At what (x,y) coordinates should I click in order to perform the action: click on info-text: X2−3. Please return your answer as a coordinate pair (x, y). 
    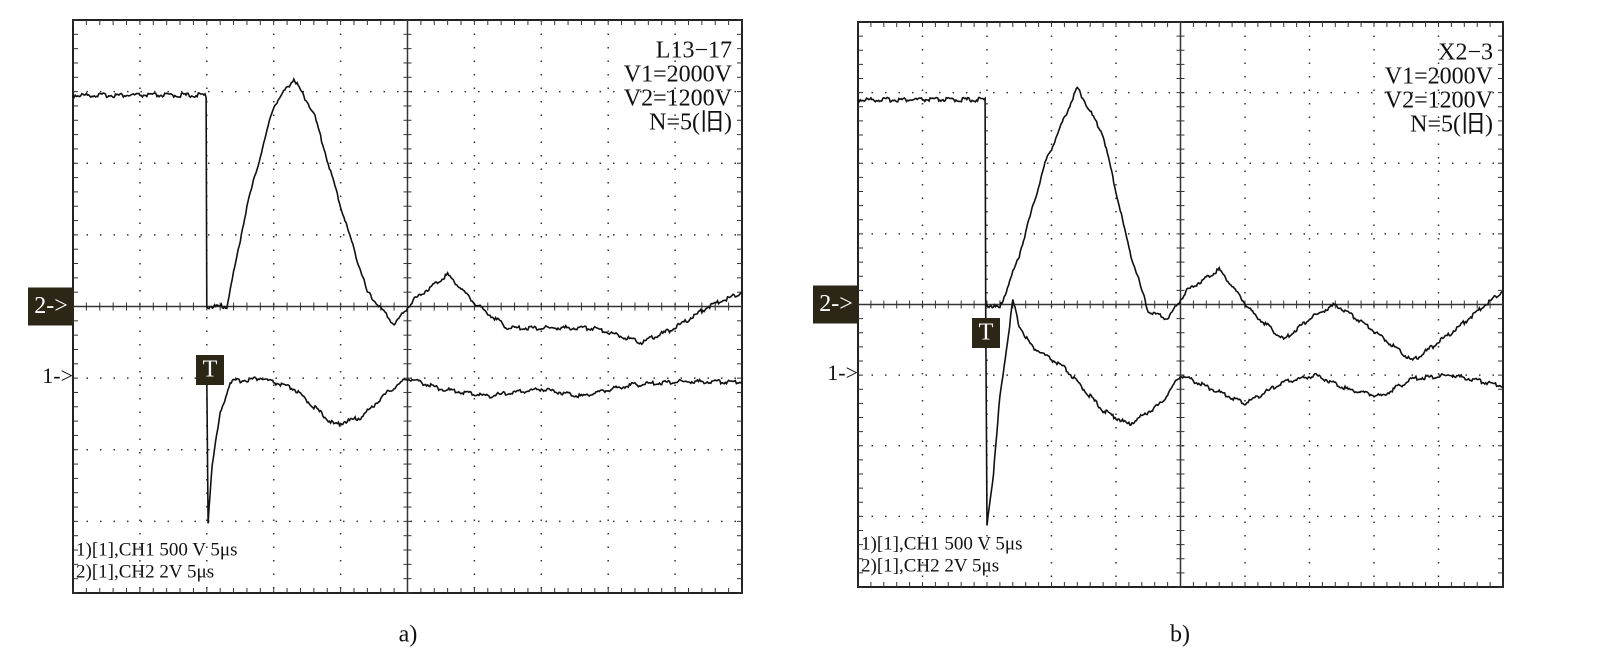
    Looking at the image, I should click on (1465, 53).